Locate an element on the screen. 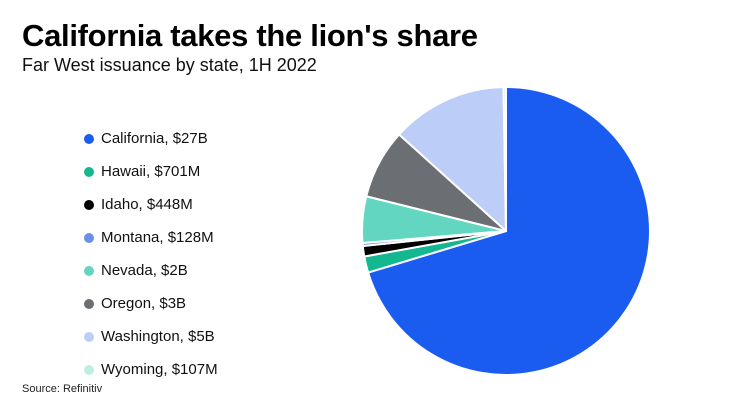  legend-item-oregon: Oregon, $3B is located at coordinates (151, 303).